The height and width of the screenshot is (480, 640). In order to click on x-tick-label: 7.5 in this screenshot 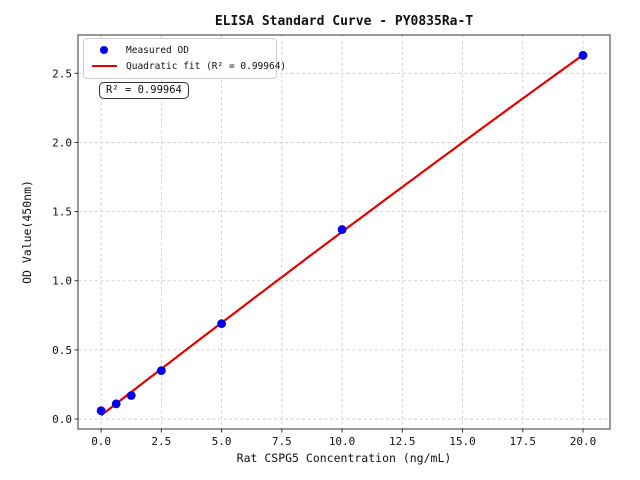, I will do `click(282, 441)`.